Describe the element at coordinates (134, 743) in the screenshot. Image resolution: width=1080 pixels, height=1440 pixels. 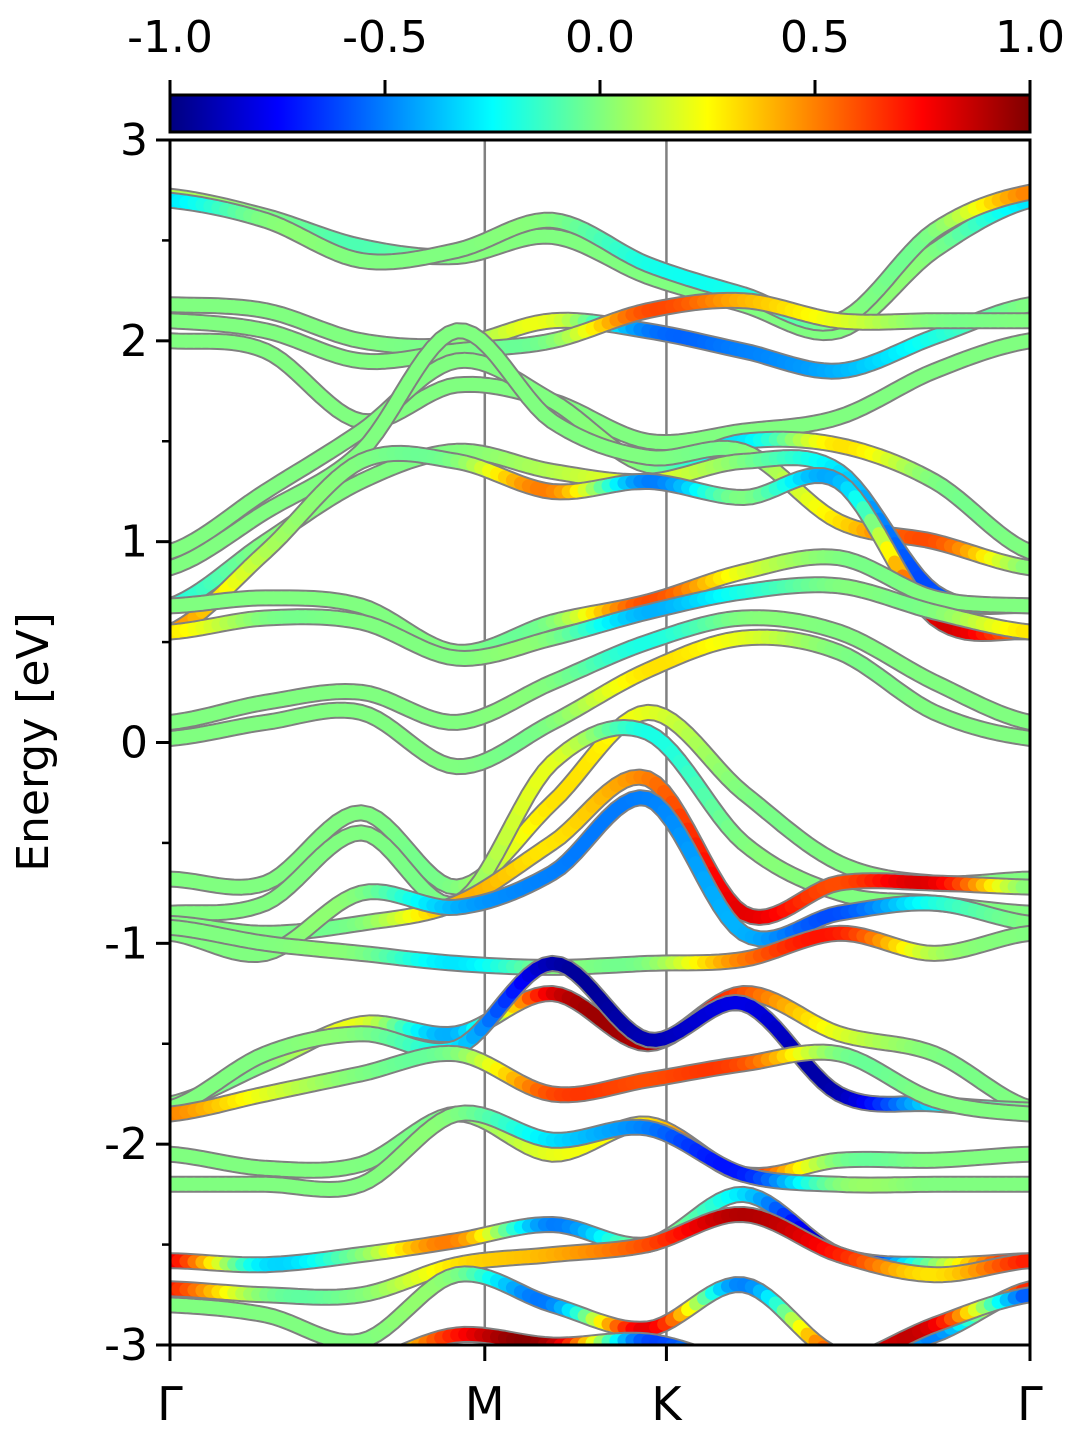
I see `y-tick-label: 0` at that location.